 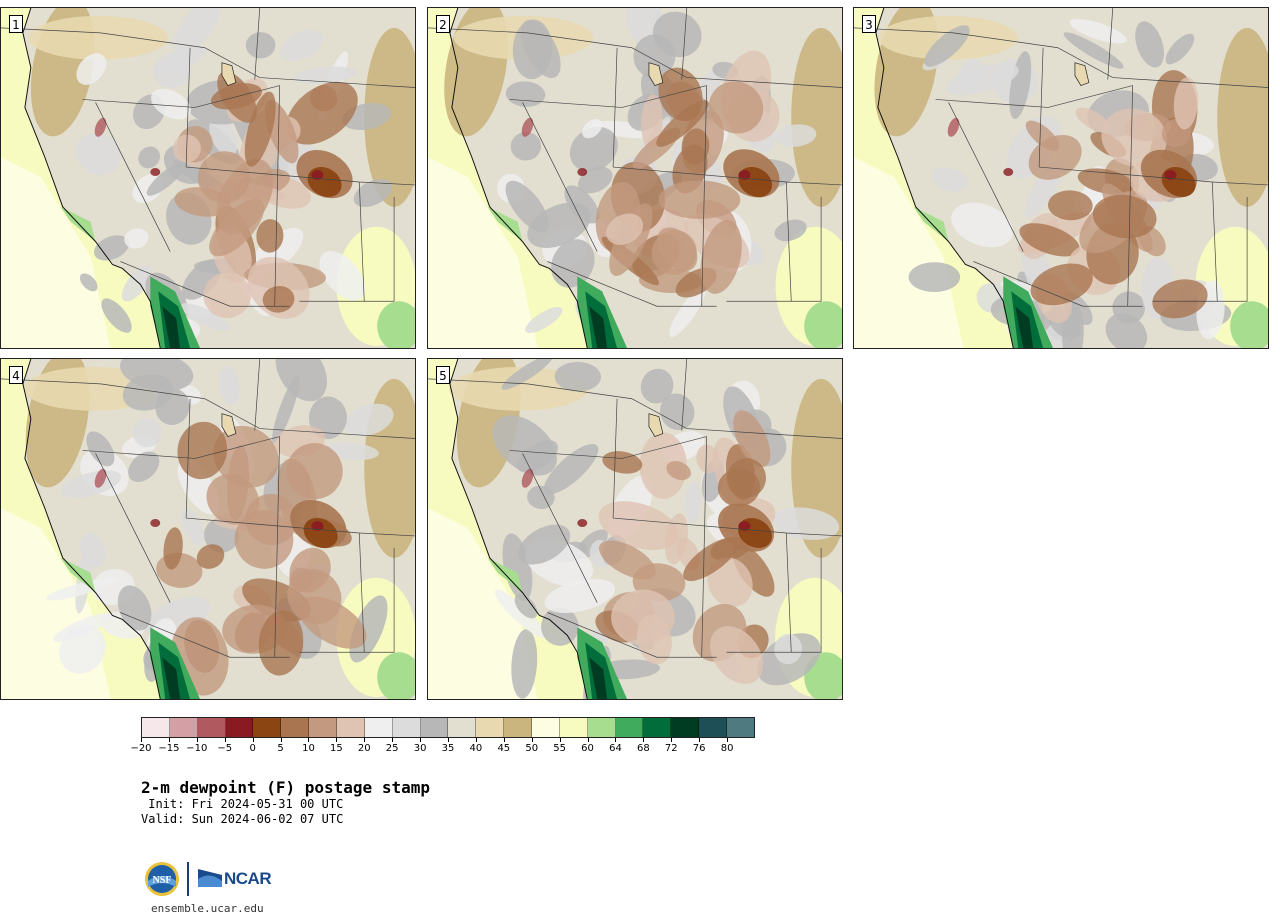 I want to click on map-panel-3: 3, so click(x=1061, y=178).